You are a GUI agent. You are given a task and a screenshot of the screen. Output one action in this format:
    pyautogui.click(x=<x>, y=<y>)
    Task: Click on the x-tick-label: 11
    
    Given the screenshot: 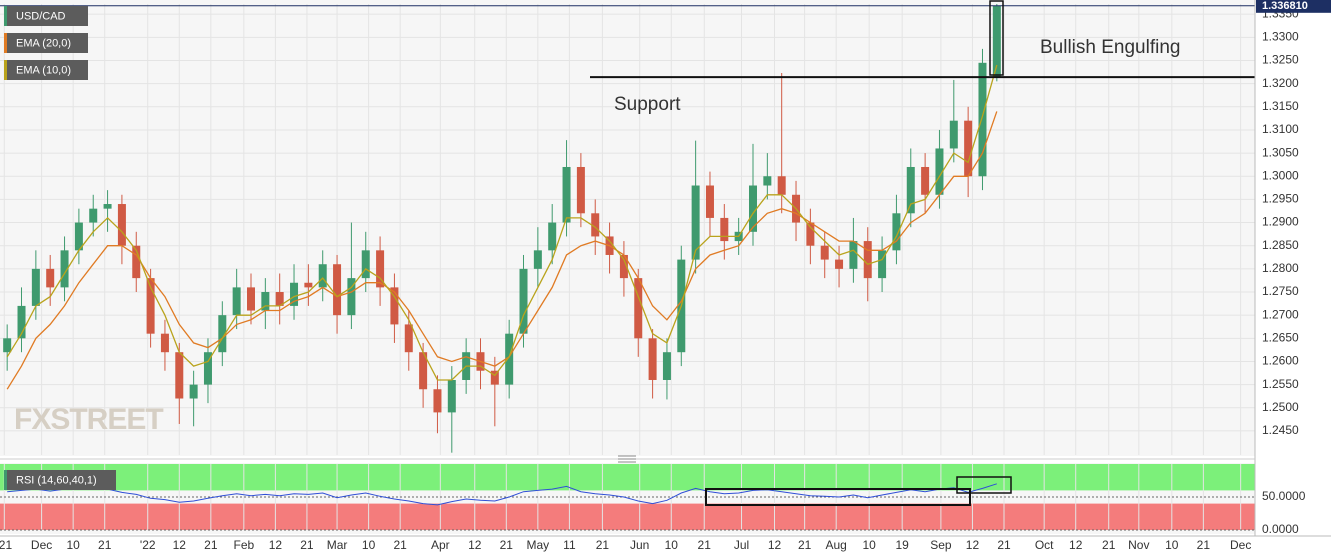 What is the action you would take?
    pyautogui.click(x=569, y=545)
    